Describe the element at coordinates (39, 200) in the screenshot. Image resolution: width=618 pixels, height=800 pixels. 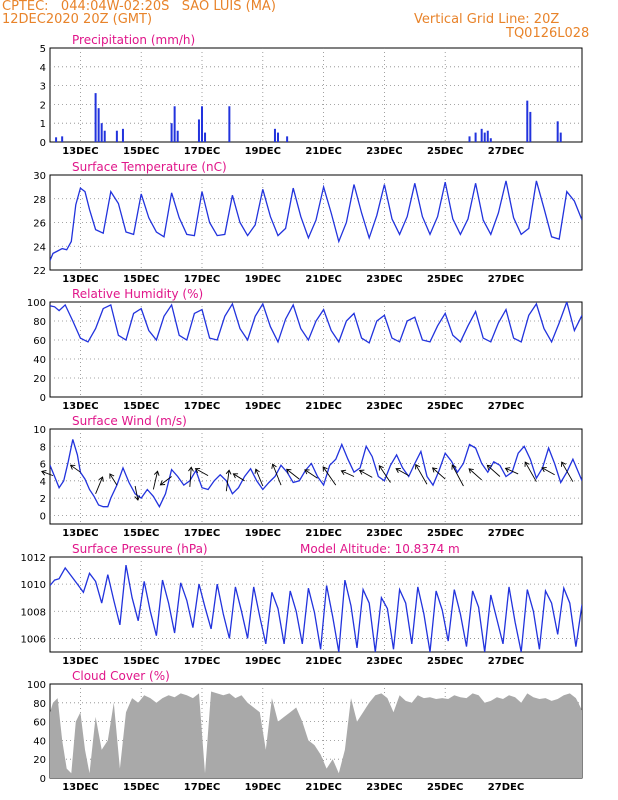
I see `y-tick-label: 28` at that location.